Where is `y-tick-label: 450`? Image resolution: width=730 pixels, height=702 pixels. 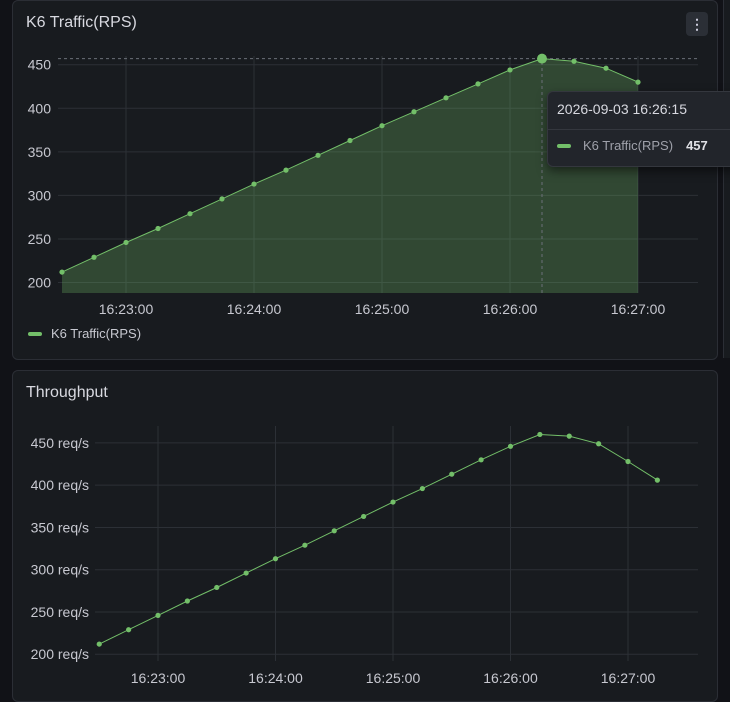 y-tick-label: 450 is located at coordinates (40, 65).